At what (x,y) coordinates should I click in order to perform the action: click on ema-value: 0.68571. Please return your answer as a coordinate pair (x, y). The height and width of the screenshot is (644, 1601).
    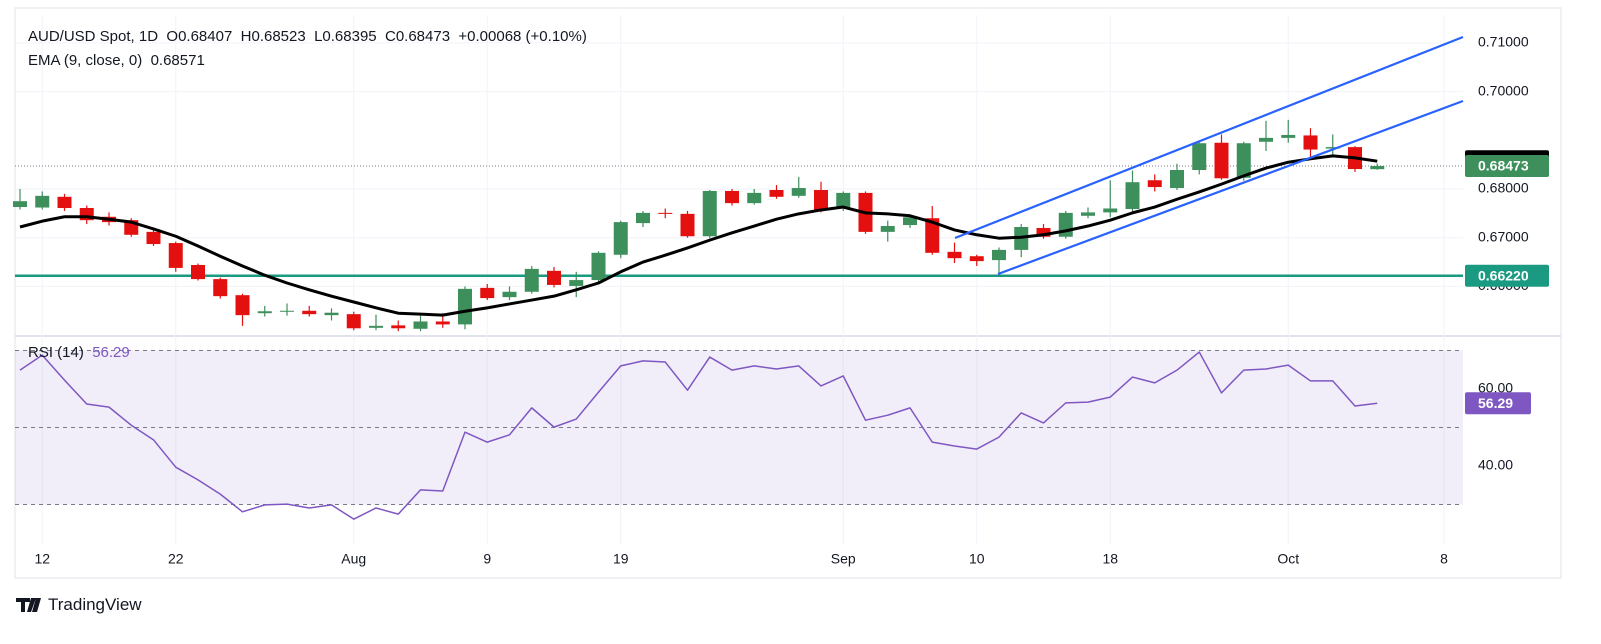
    Looking at the image, I should click on (177, 60).